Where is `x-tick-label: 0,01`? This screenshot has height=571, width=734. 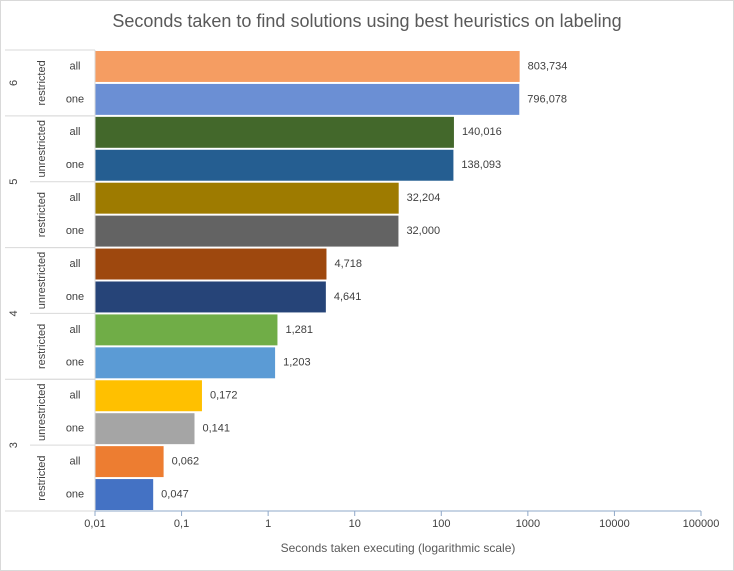 x-tick-label: 0,01 is located at coordinates (94, 524).